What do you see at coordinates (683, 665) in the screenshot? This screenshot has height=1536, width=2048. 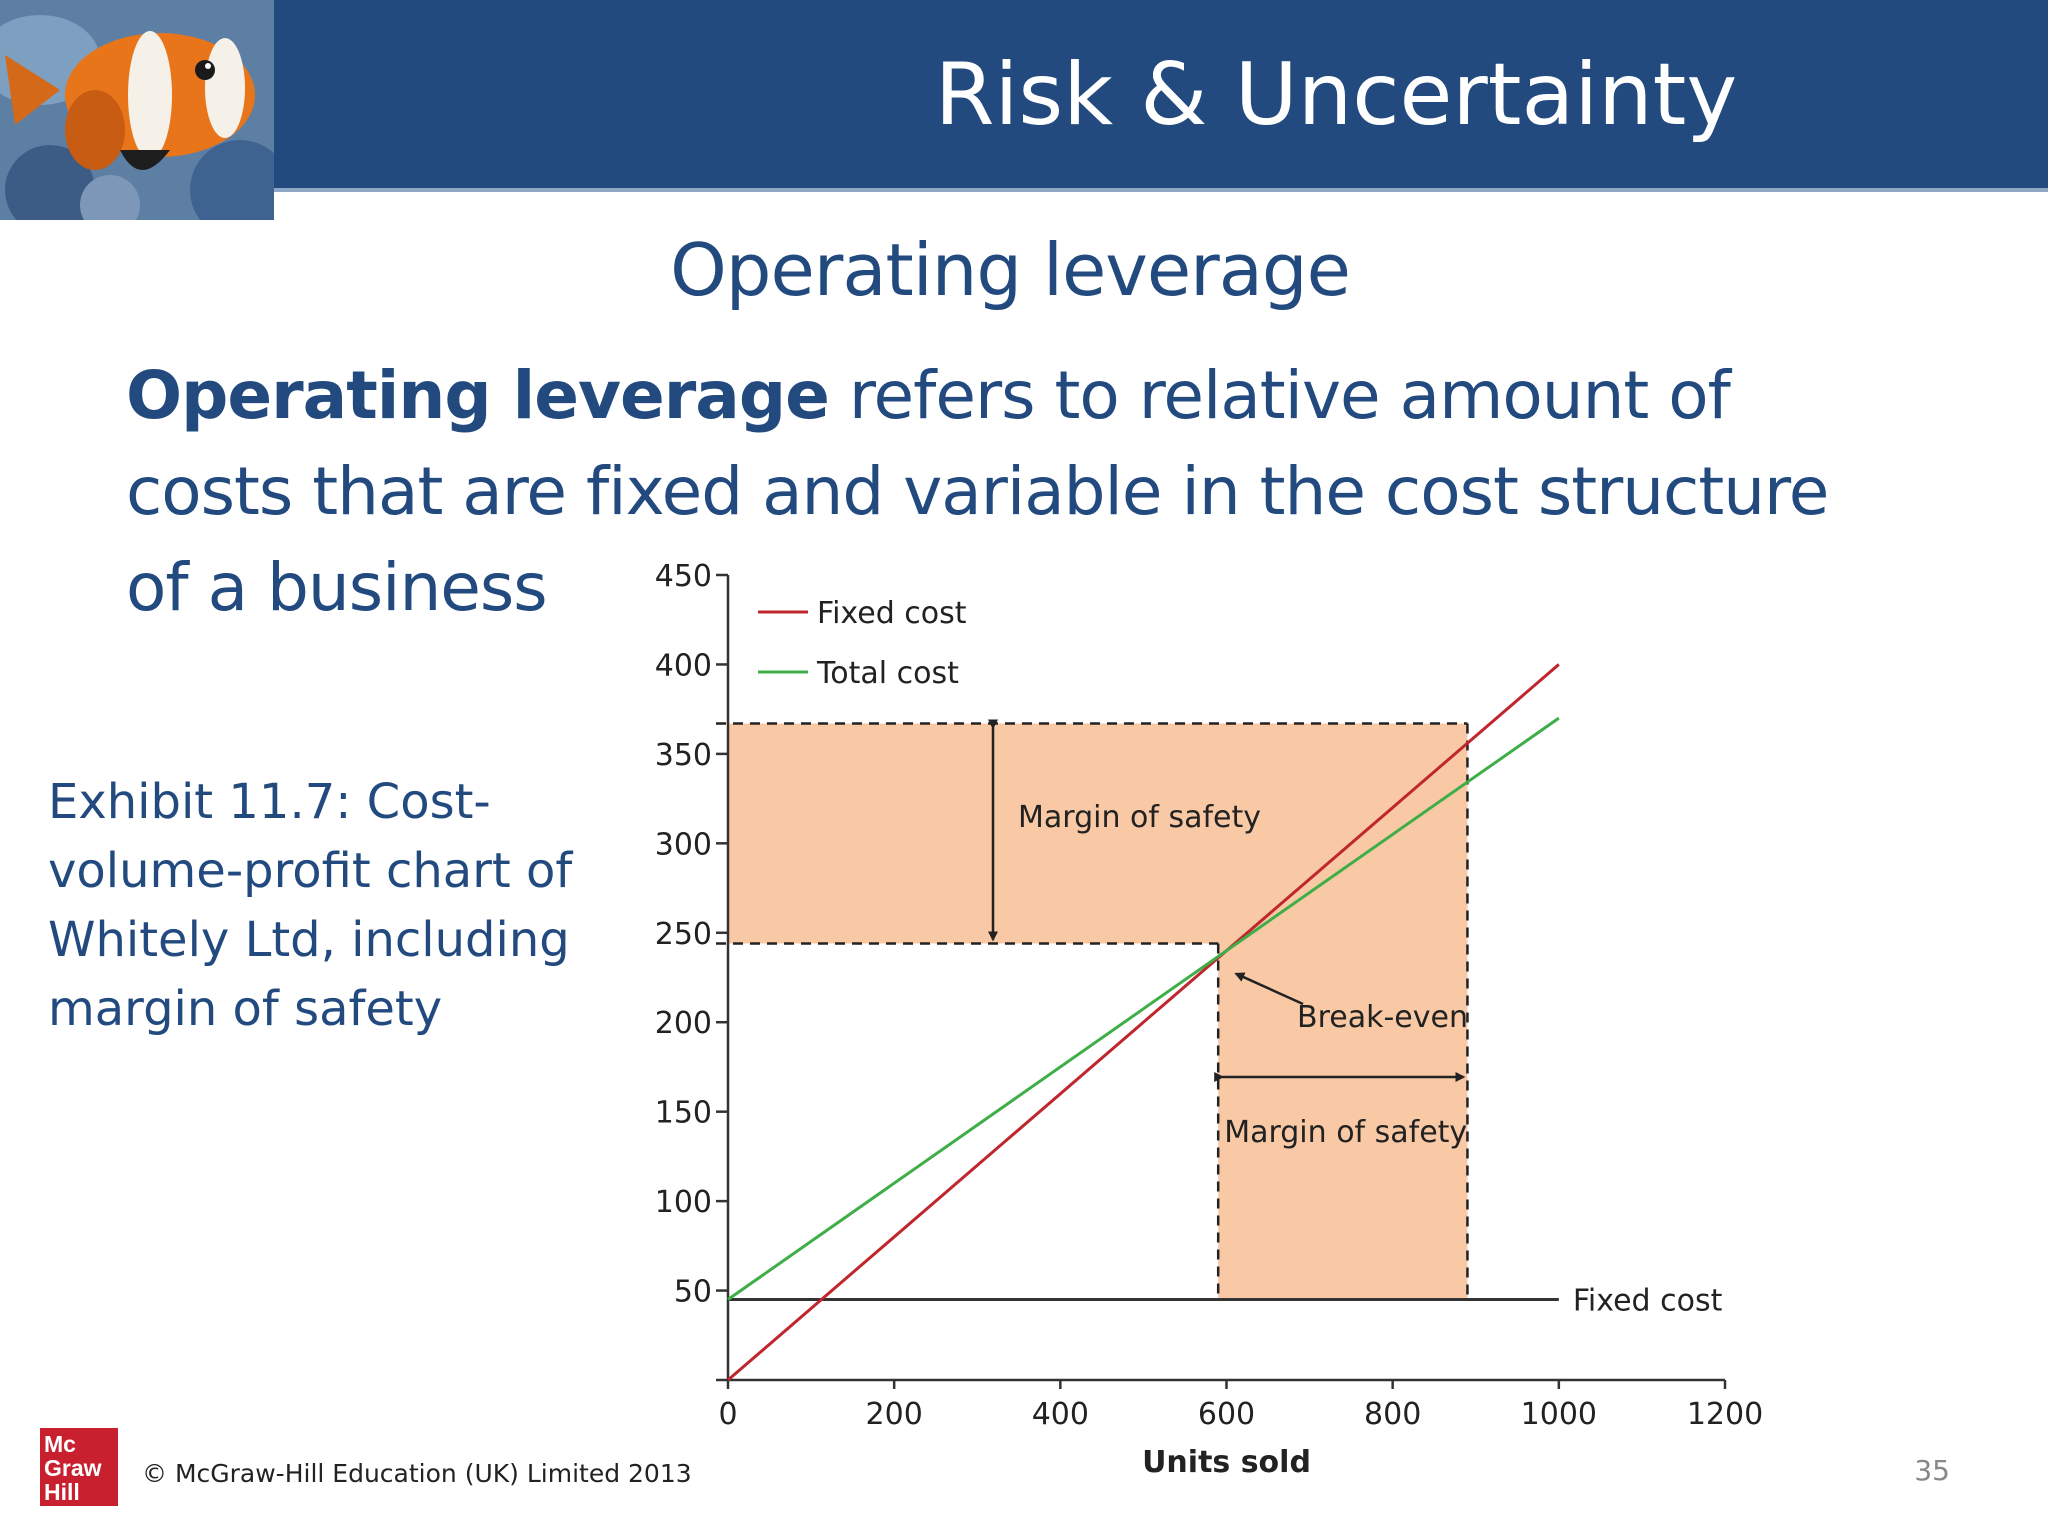 I see `y-tick-label: 400` at bounding box center [683, 665].